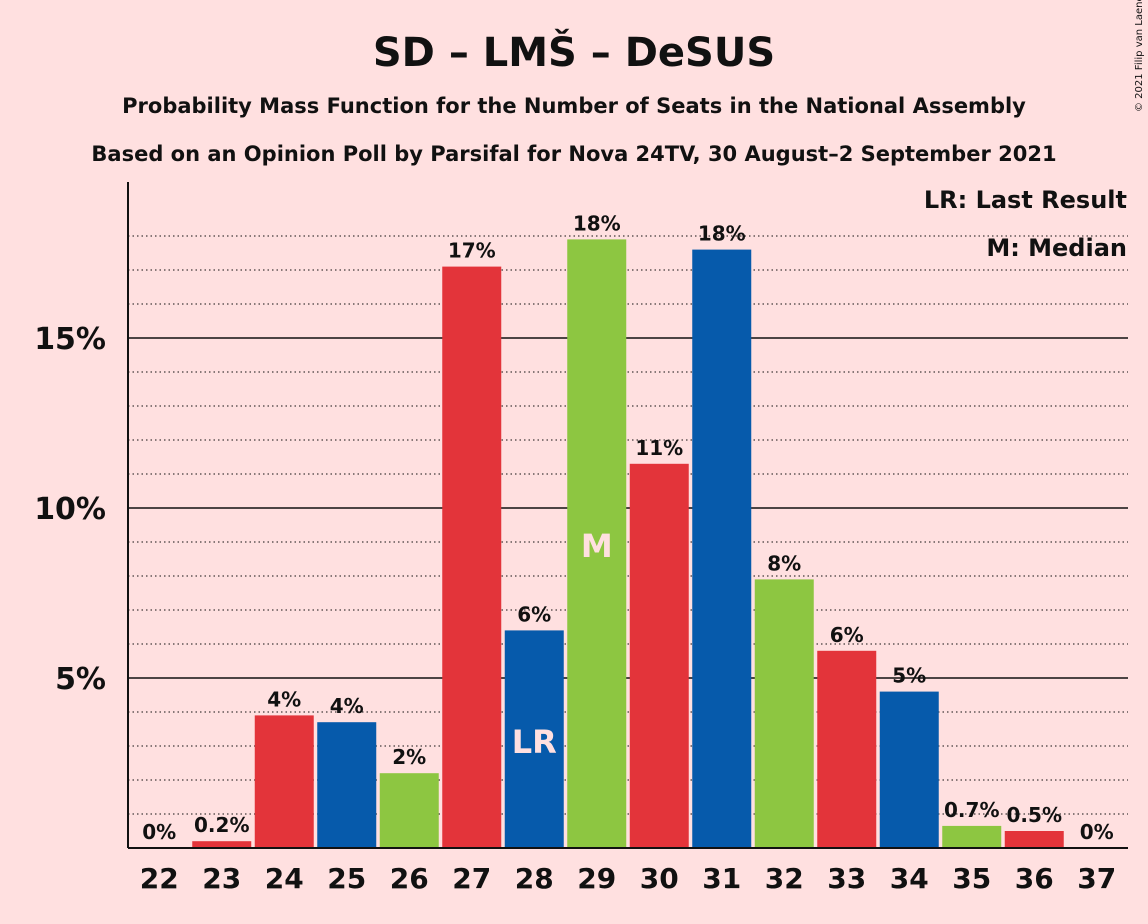  Describe the element at coordinates (971, 810) in the screenshot. I see `data-label-35: 0.7%` at that location.